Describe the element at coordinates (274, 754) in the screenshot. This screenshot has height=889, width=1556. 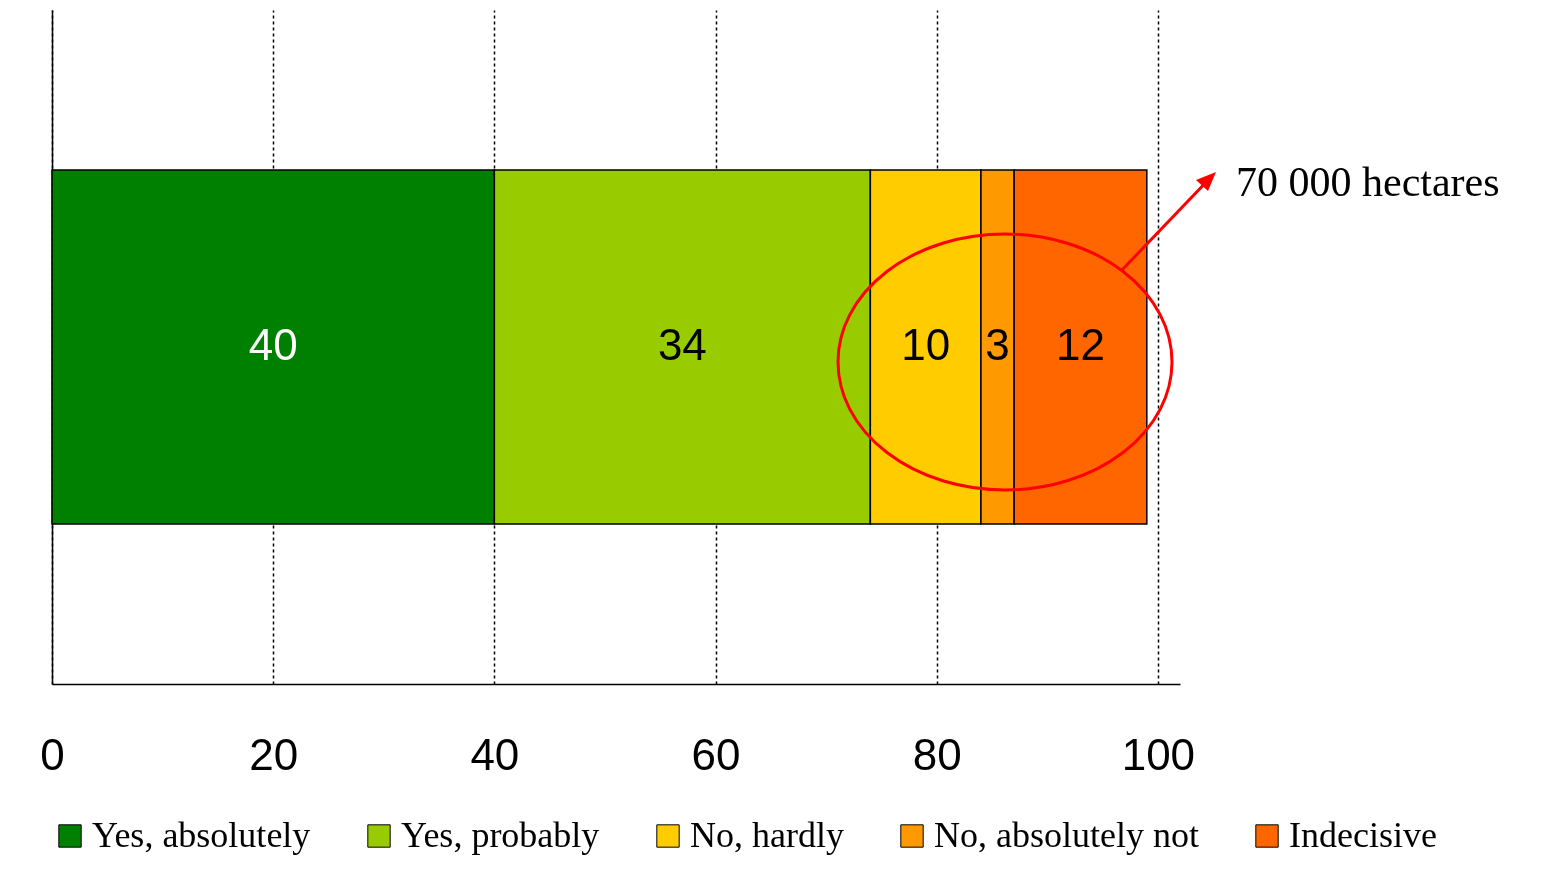
I see `x-tick-label: 20` at that location.